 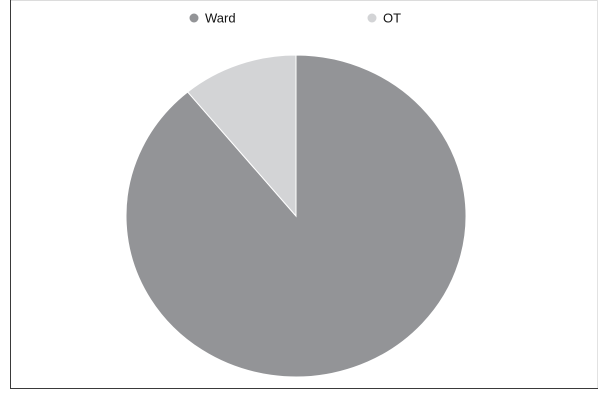 I want to click on legend-item-ward: Ward, so click(x=212, y=18).